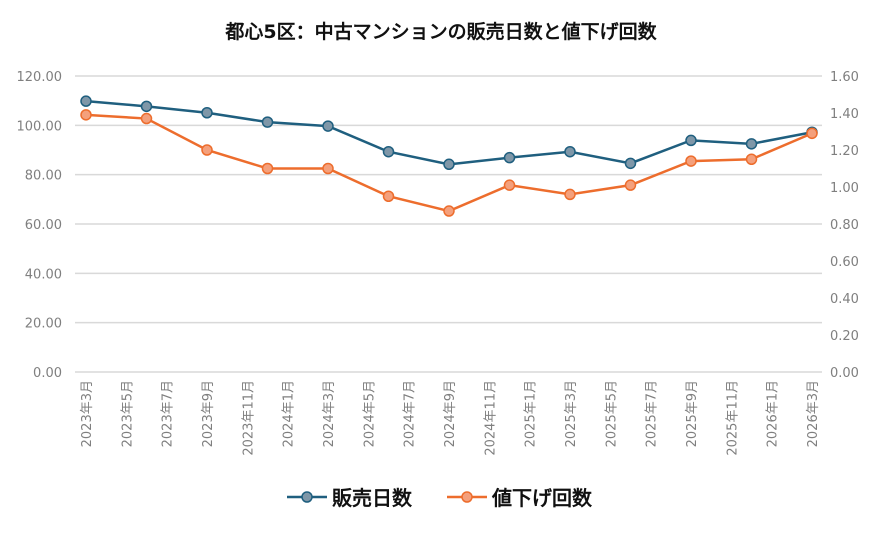 The image size is (882, 533). I want to click on x-tick-label: 2023年7月, so click(168, 413).